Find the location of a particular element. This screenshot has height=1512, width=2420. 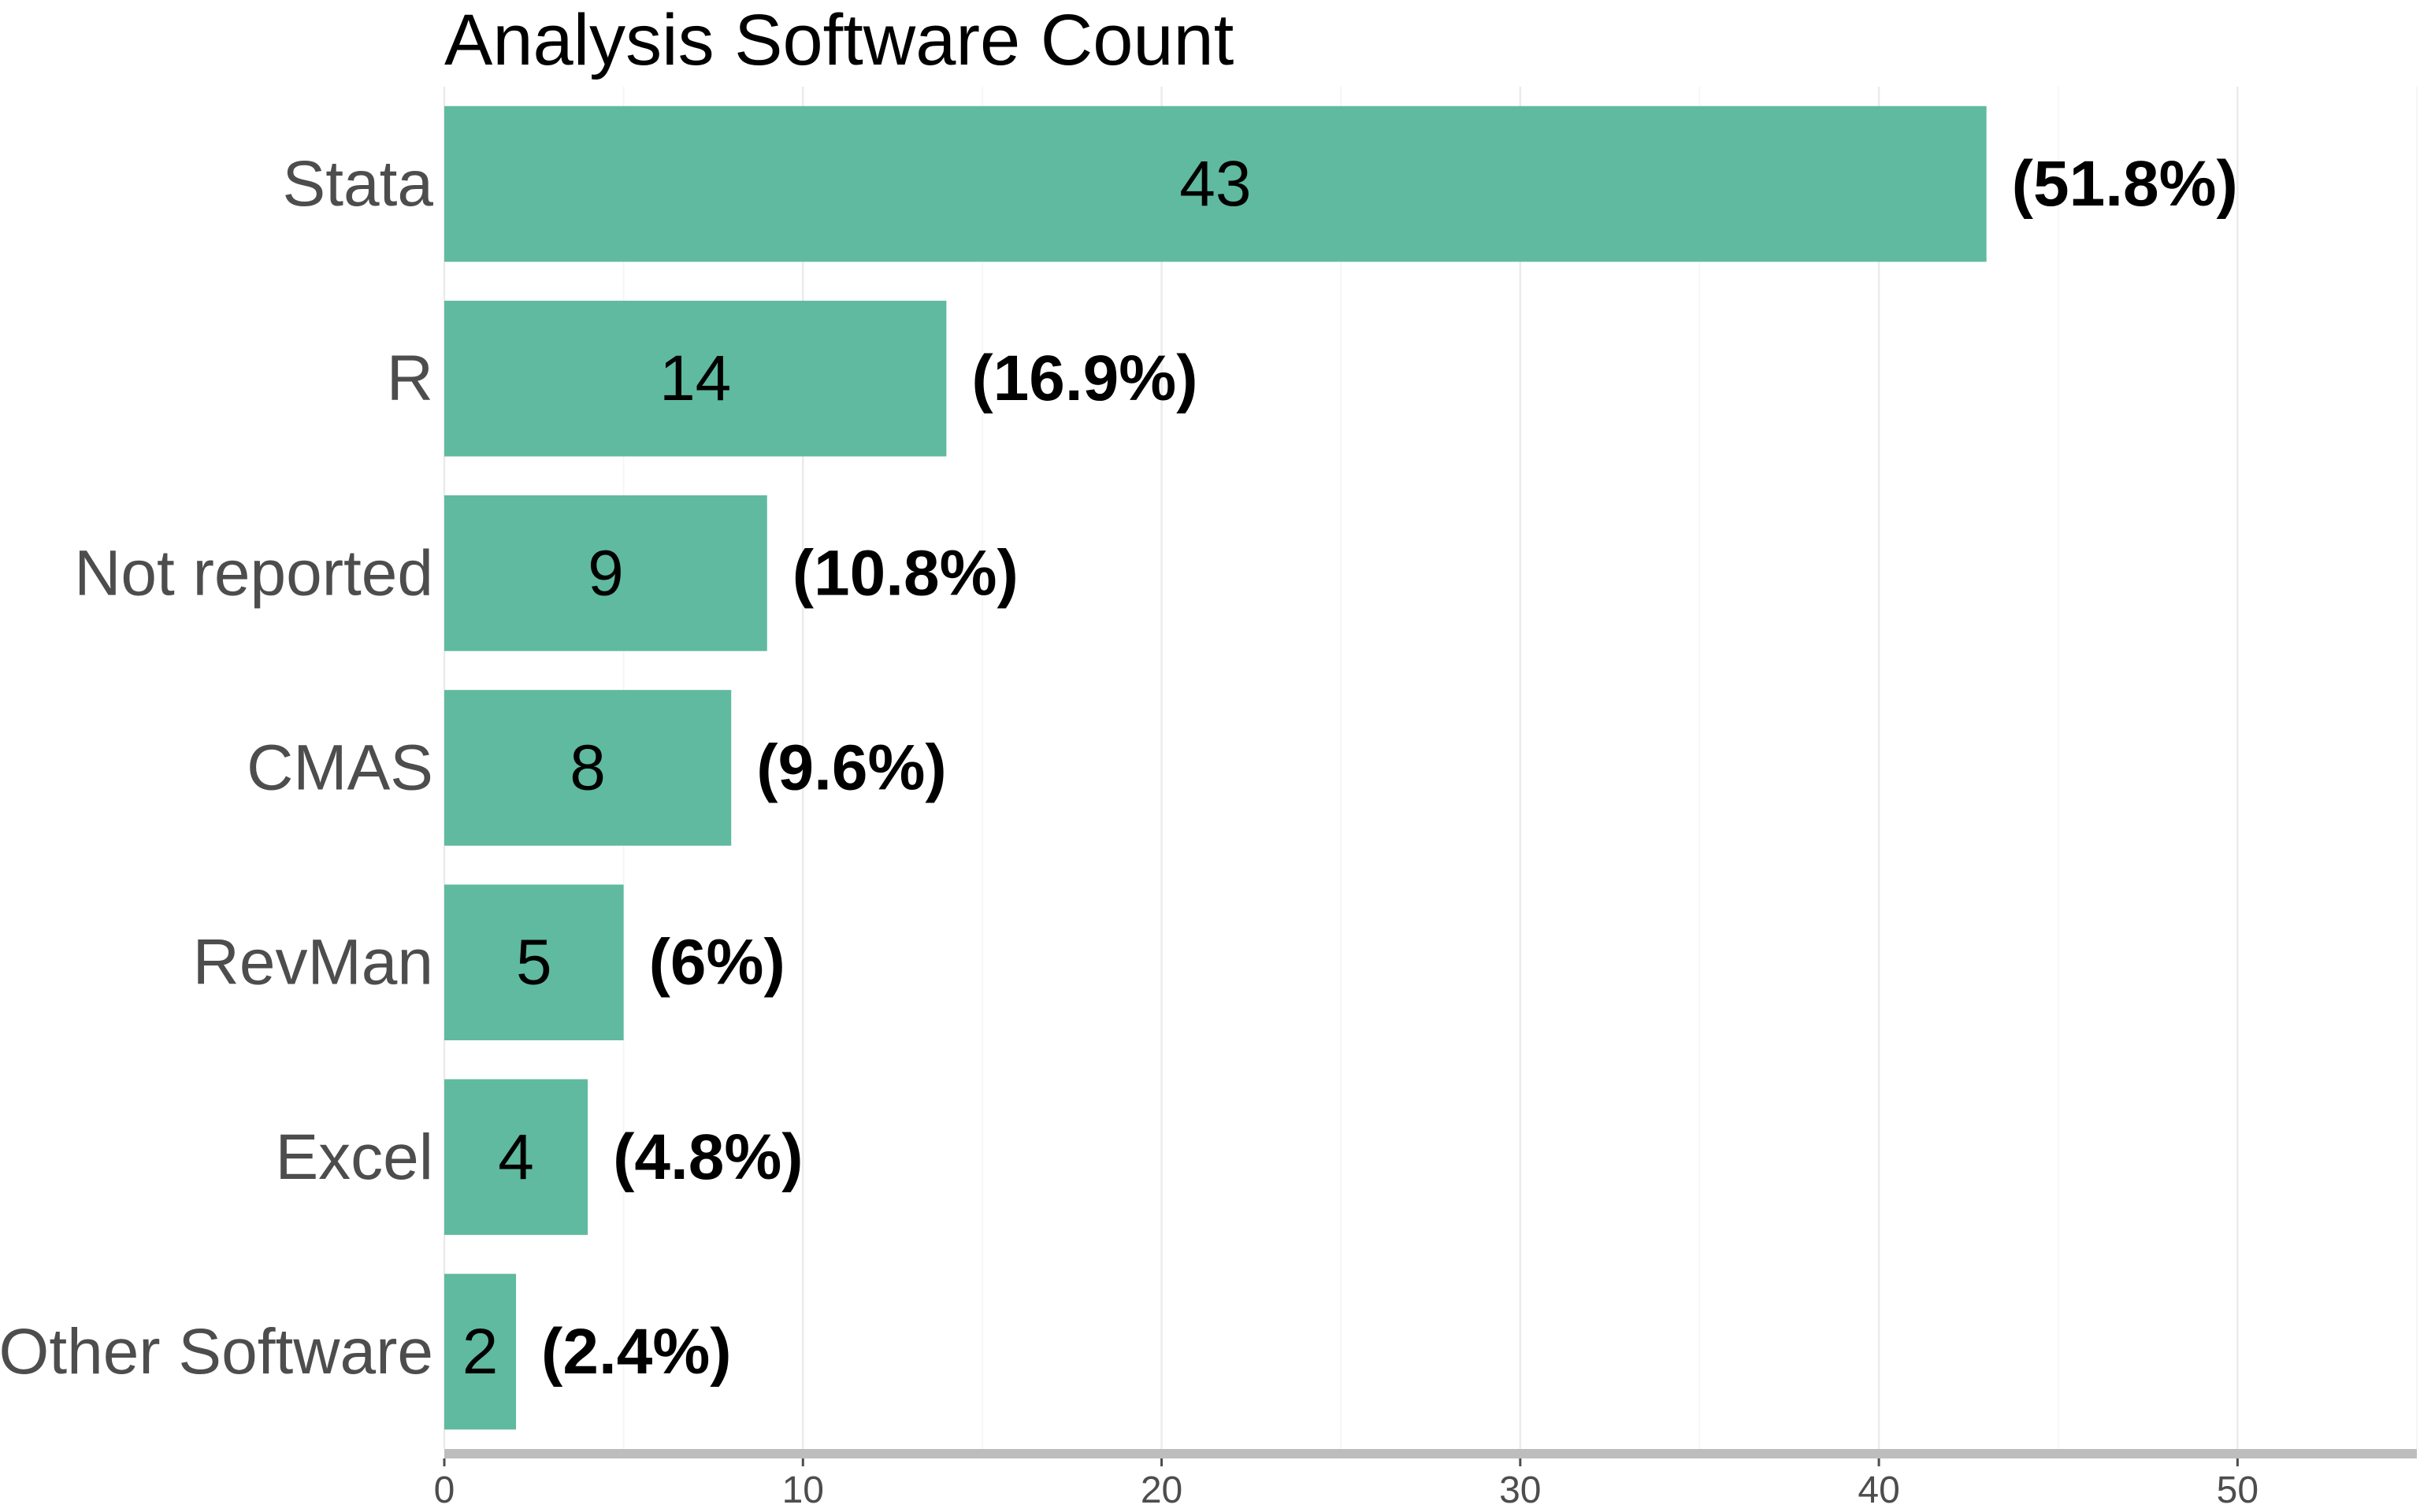

bar-value-label: 5 is located at coordinates (534, 963).